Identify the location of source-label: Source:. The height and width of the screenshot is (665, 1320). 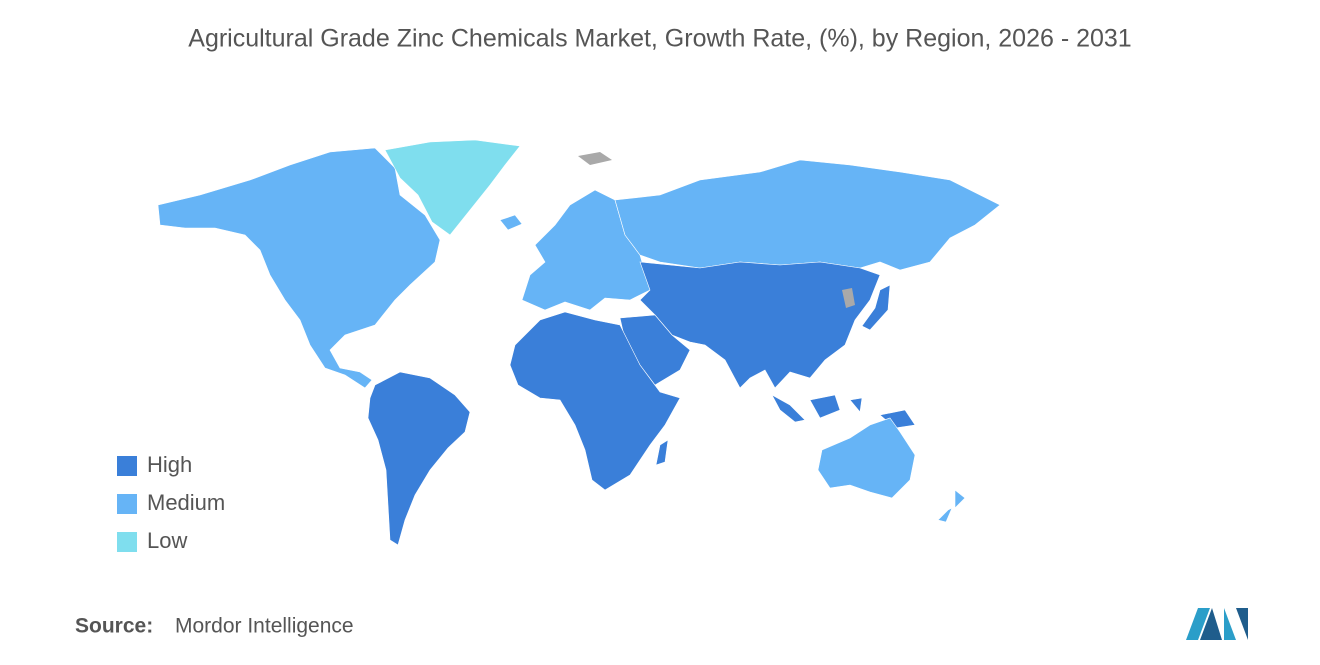
(114, 626).